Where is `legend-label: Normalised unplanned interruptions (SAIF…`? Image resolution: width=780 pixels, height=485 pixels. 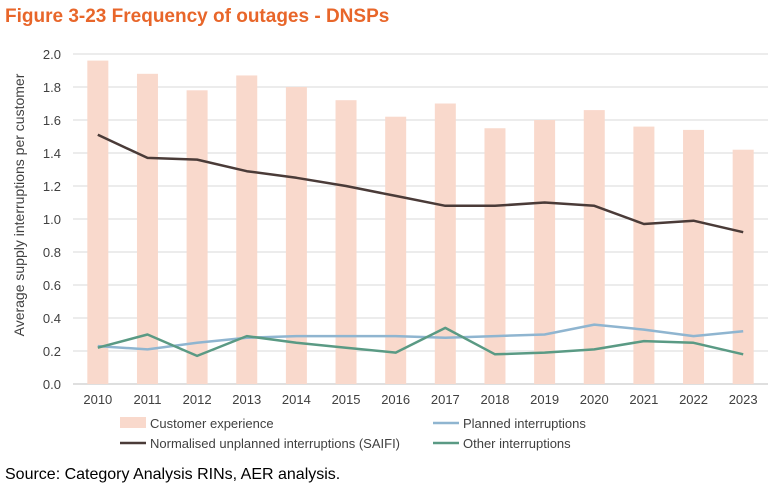
legend-label: Normalised unplanned interruptions (SAIF… is located at coordinates (275, 443).